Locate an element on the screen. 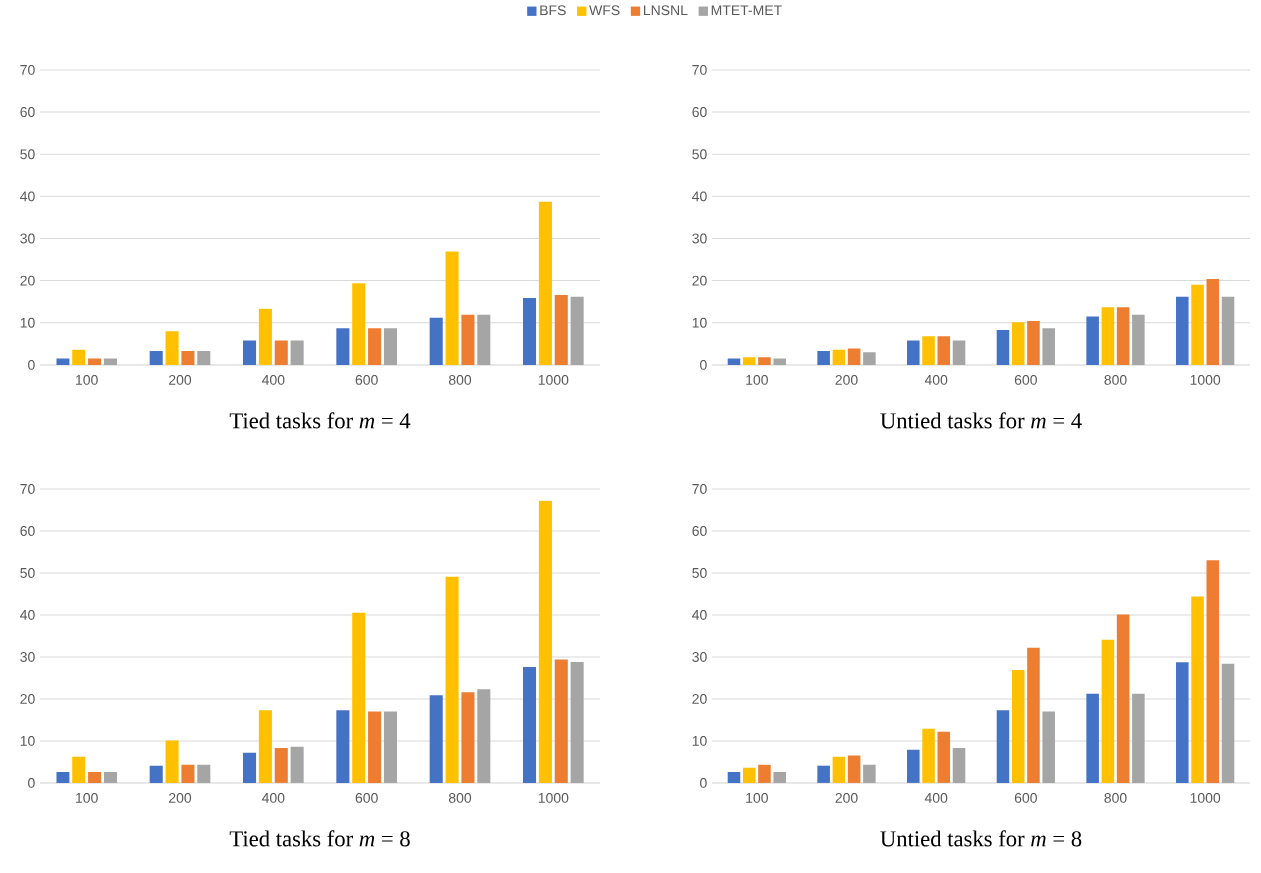 The image size is (1261, 873). text: Untied tasks for m = 8 is located at coordinates (981, 838).